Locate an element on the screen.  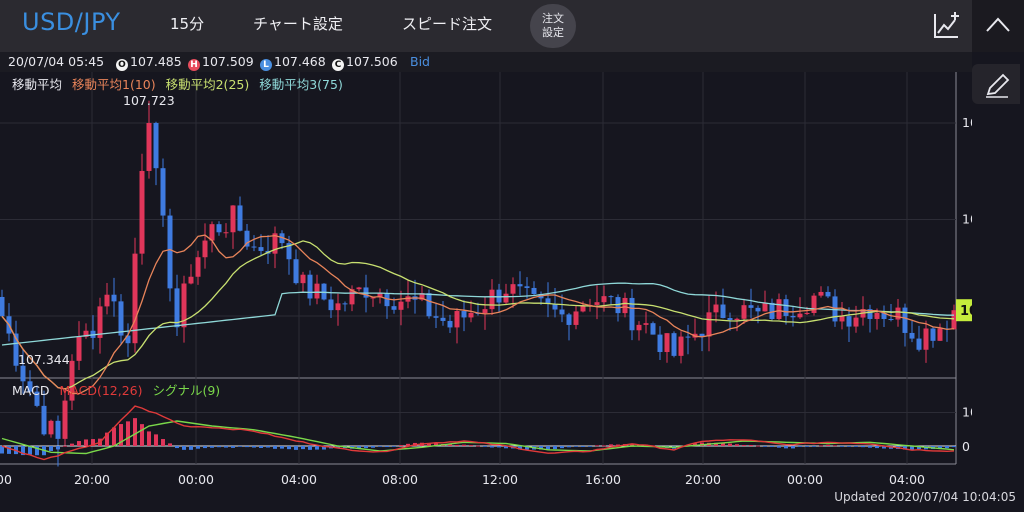
x-tick-label: 12:00 is located at coordinates (500, 479).